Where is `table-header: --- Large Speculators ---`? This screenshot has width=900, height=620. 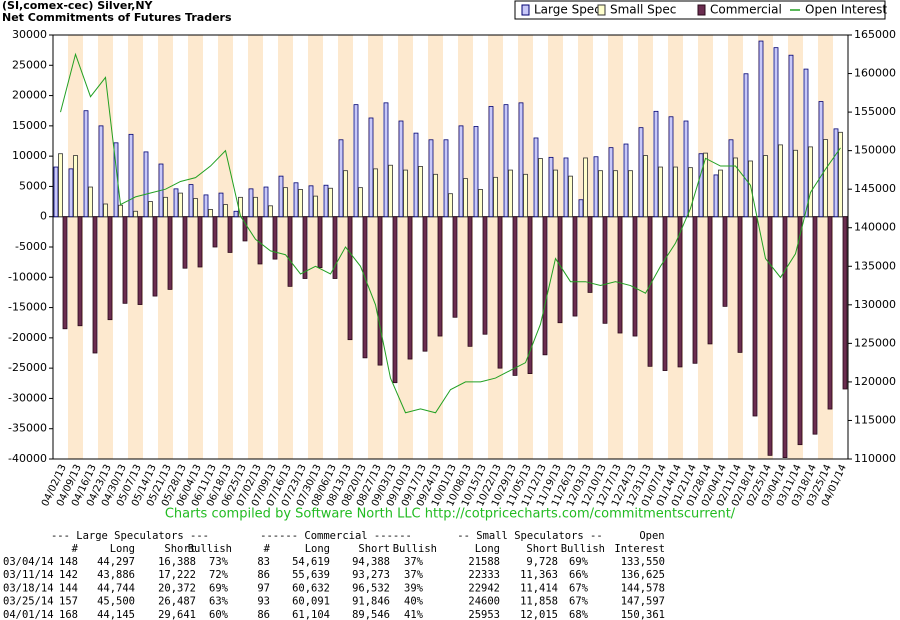
table-header: --- Large Speculators --- is located at coordinates (130, 536).